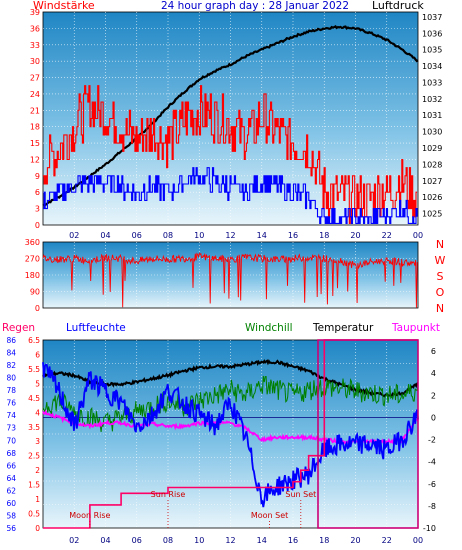  Describe the element at coordinates (11, 465) in the screenshot. I see `humidity-tick-label: 66` at that location.